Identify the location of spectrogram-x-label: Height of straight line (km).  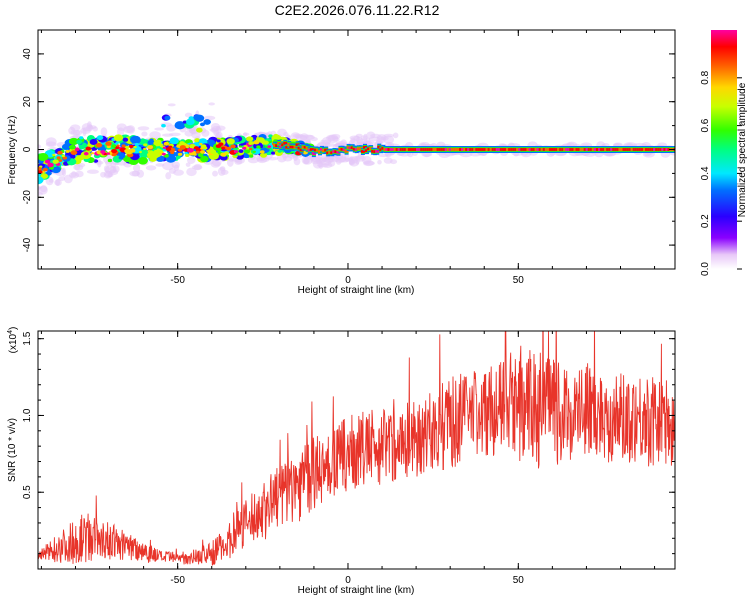
(356, 290).